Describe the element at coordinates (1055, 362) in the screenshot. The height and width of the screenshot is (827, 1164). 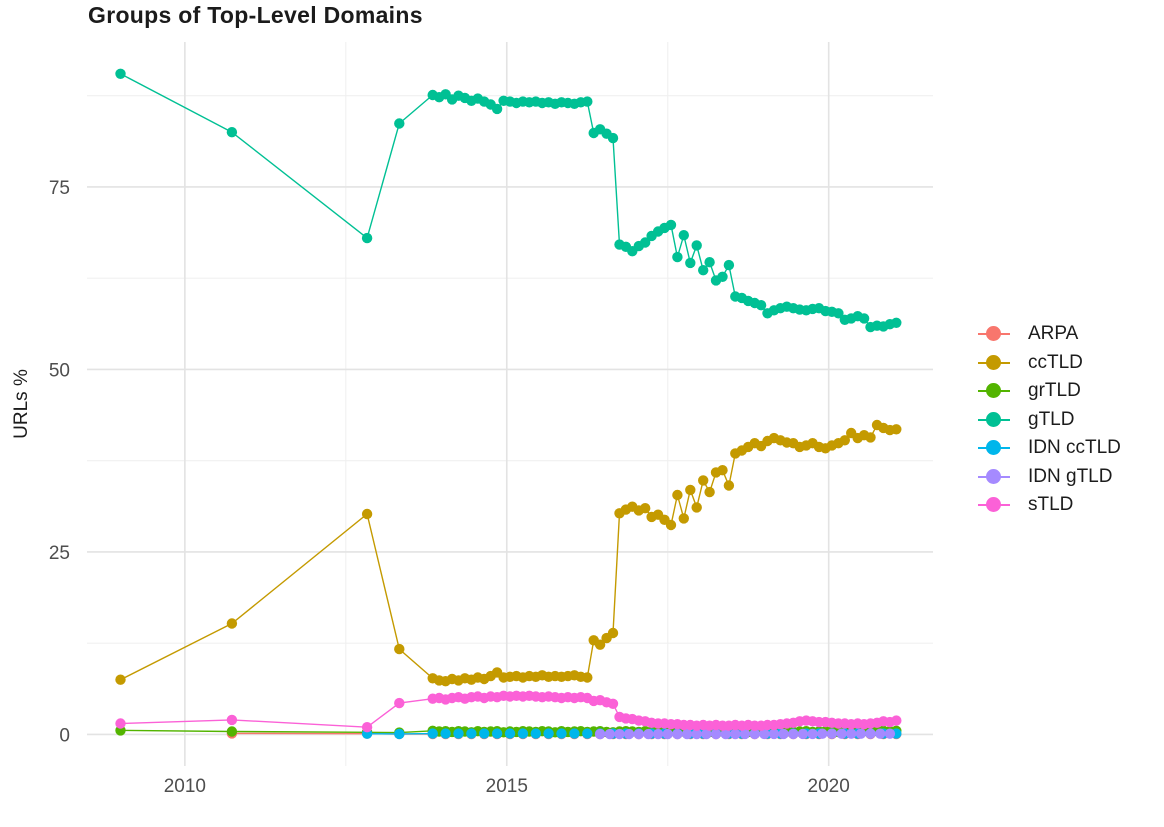
I see `legend-label: ccTLD` at that location.